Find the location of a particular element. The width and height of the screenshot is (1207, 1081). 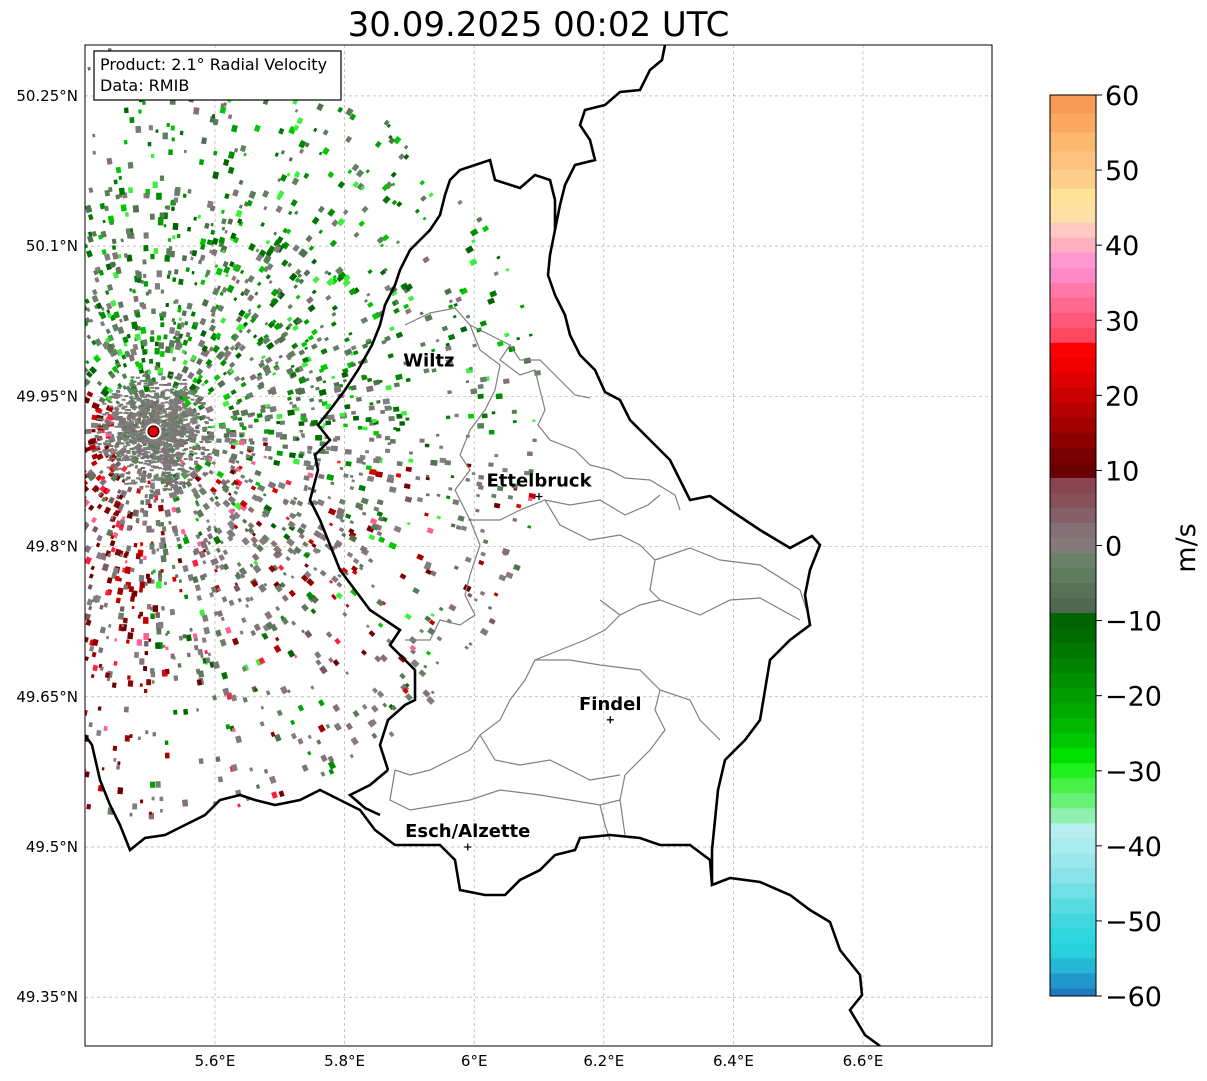

lat-tick-label: 50.25°N is located at coordinates (47, 96).